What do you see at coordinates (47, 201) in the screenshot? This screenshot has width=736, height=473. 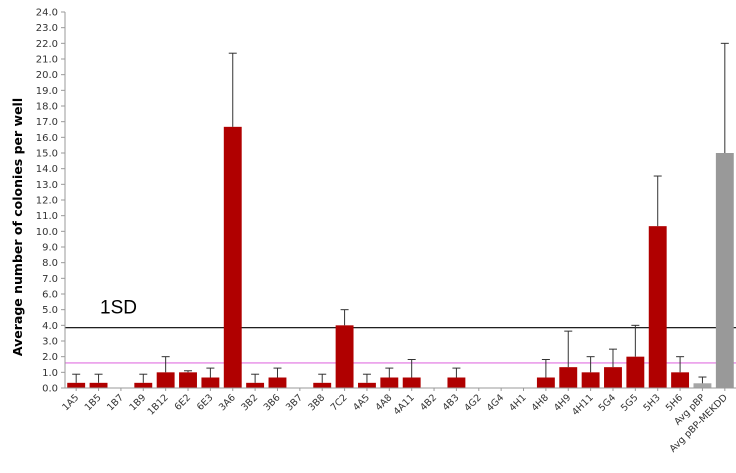 I see `y-tick-label: 12.0` at bounding box center [47, 201].